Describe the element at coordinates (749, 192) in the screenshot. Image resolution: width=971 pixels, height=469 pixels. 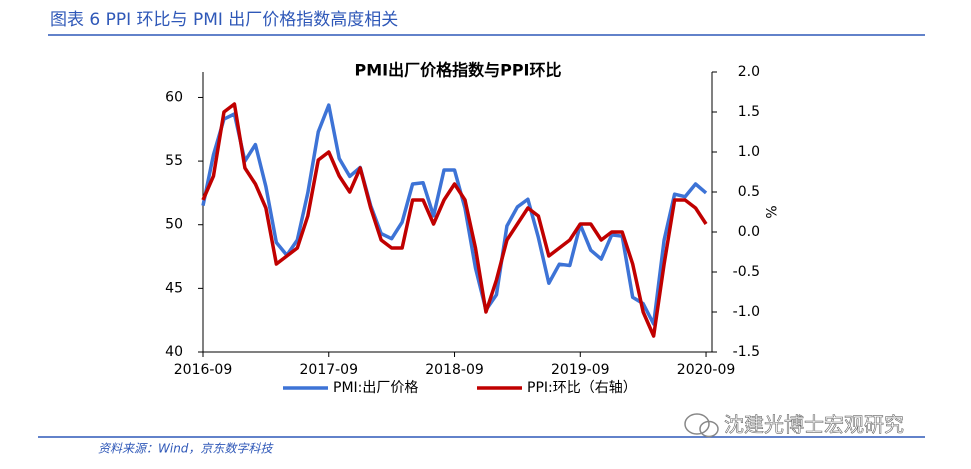
I see `y2-tick-label: 0.5` at that location.